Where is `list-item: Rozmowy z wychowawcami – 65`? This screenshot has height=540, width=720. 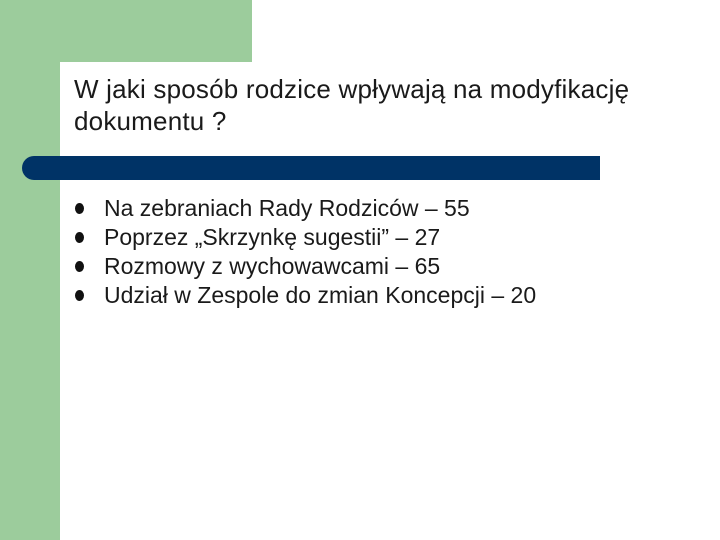 list-item: Rozmowy z wychowawcami – 65 is located at coordinates (305, 266).